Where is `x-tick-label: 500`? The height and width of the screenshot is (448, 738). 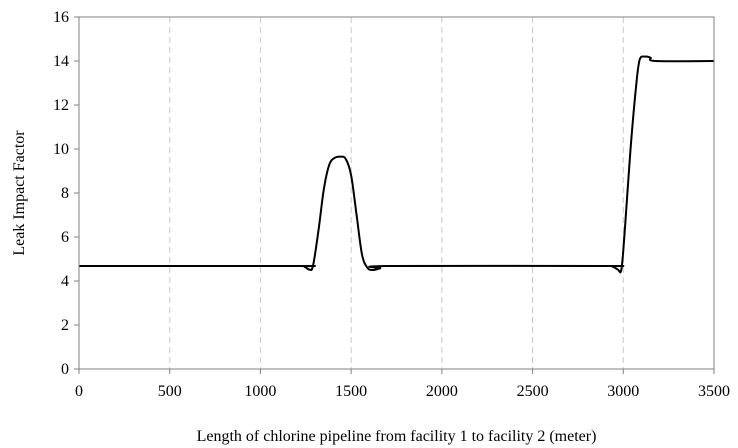
x-tick-label: 500 is located at coordinates (170, 391).